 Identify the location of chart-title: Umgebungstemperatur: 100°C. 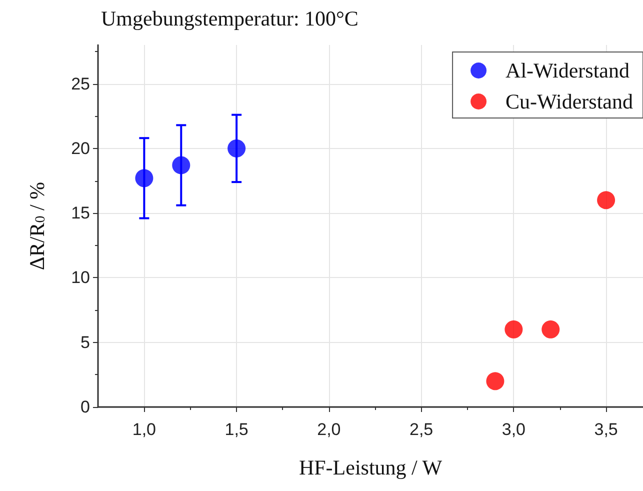
(229, 18).